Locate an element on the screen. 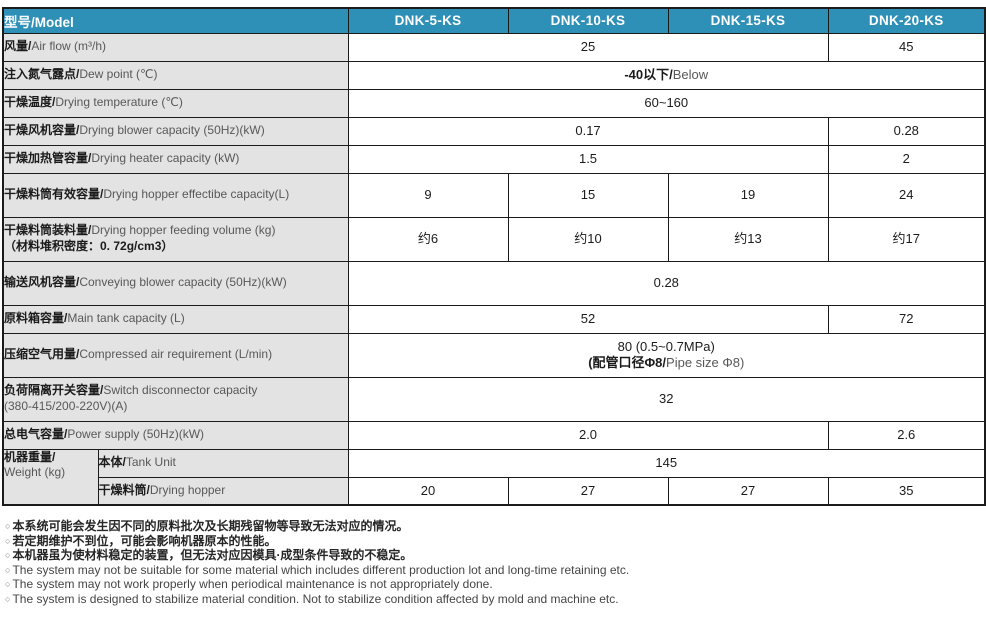  spec-value-cell: 52 is located at coordinates (588, 319).